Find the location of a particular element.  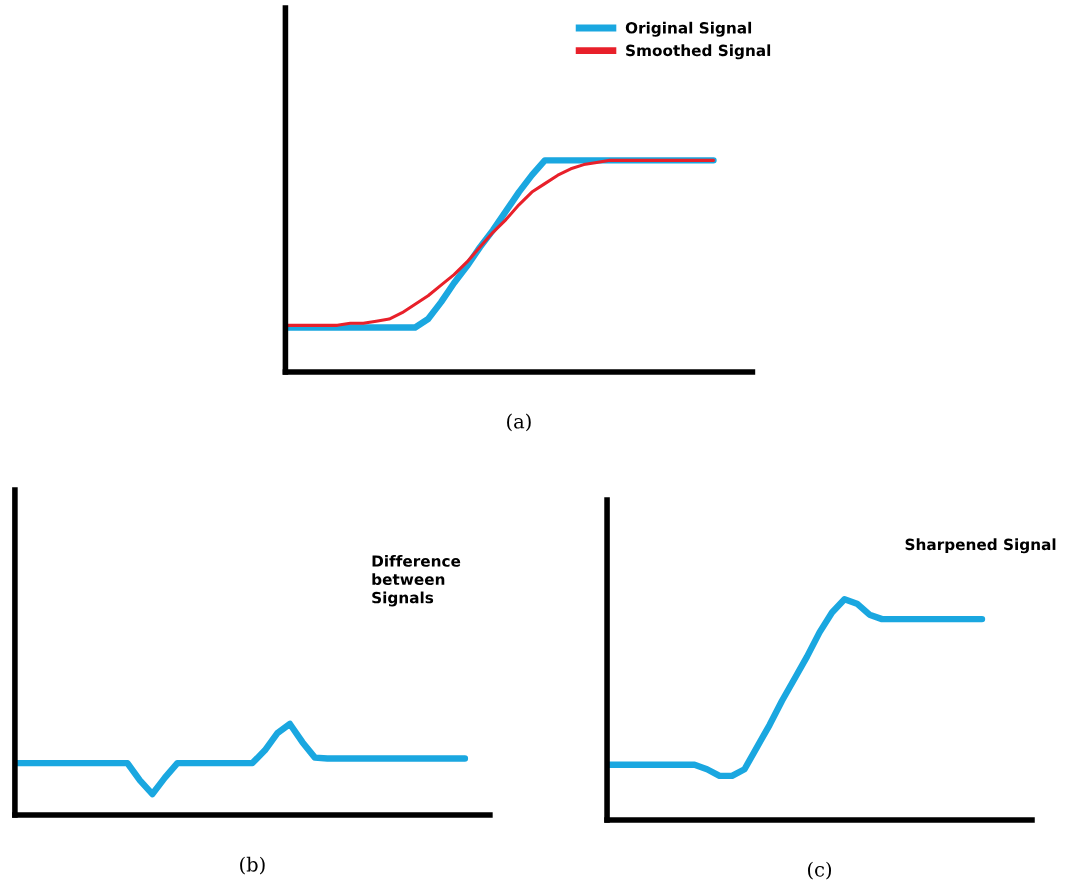

text: Sharpened Signal is located at coordinates (980, 546).